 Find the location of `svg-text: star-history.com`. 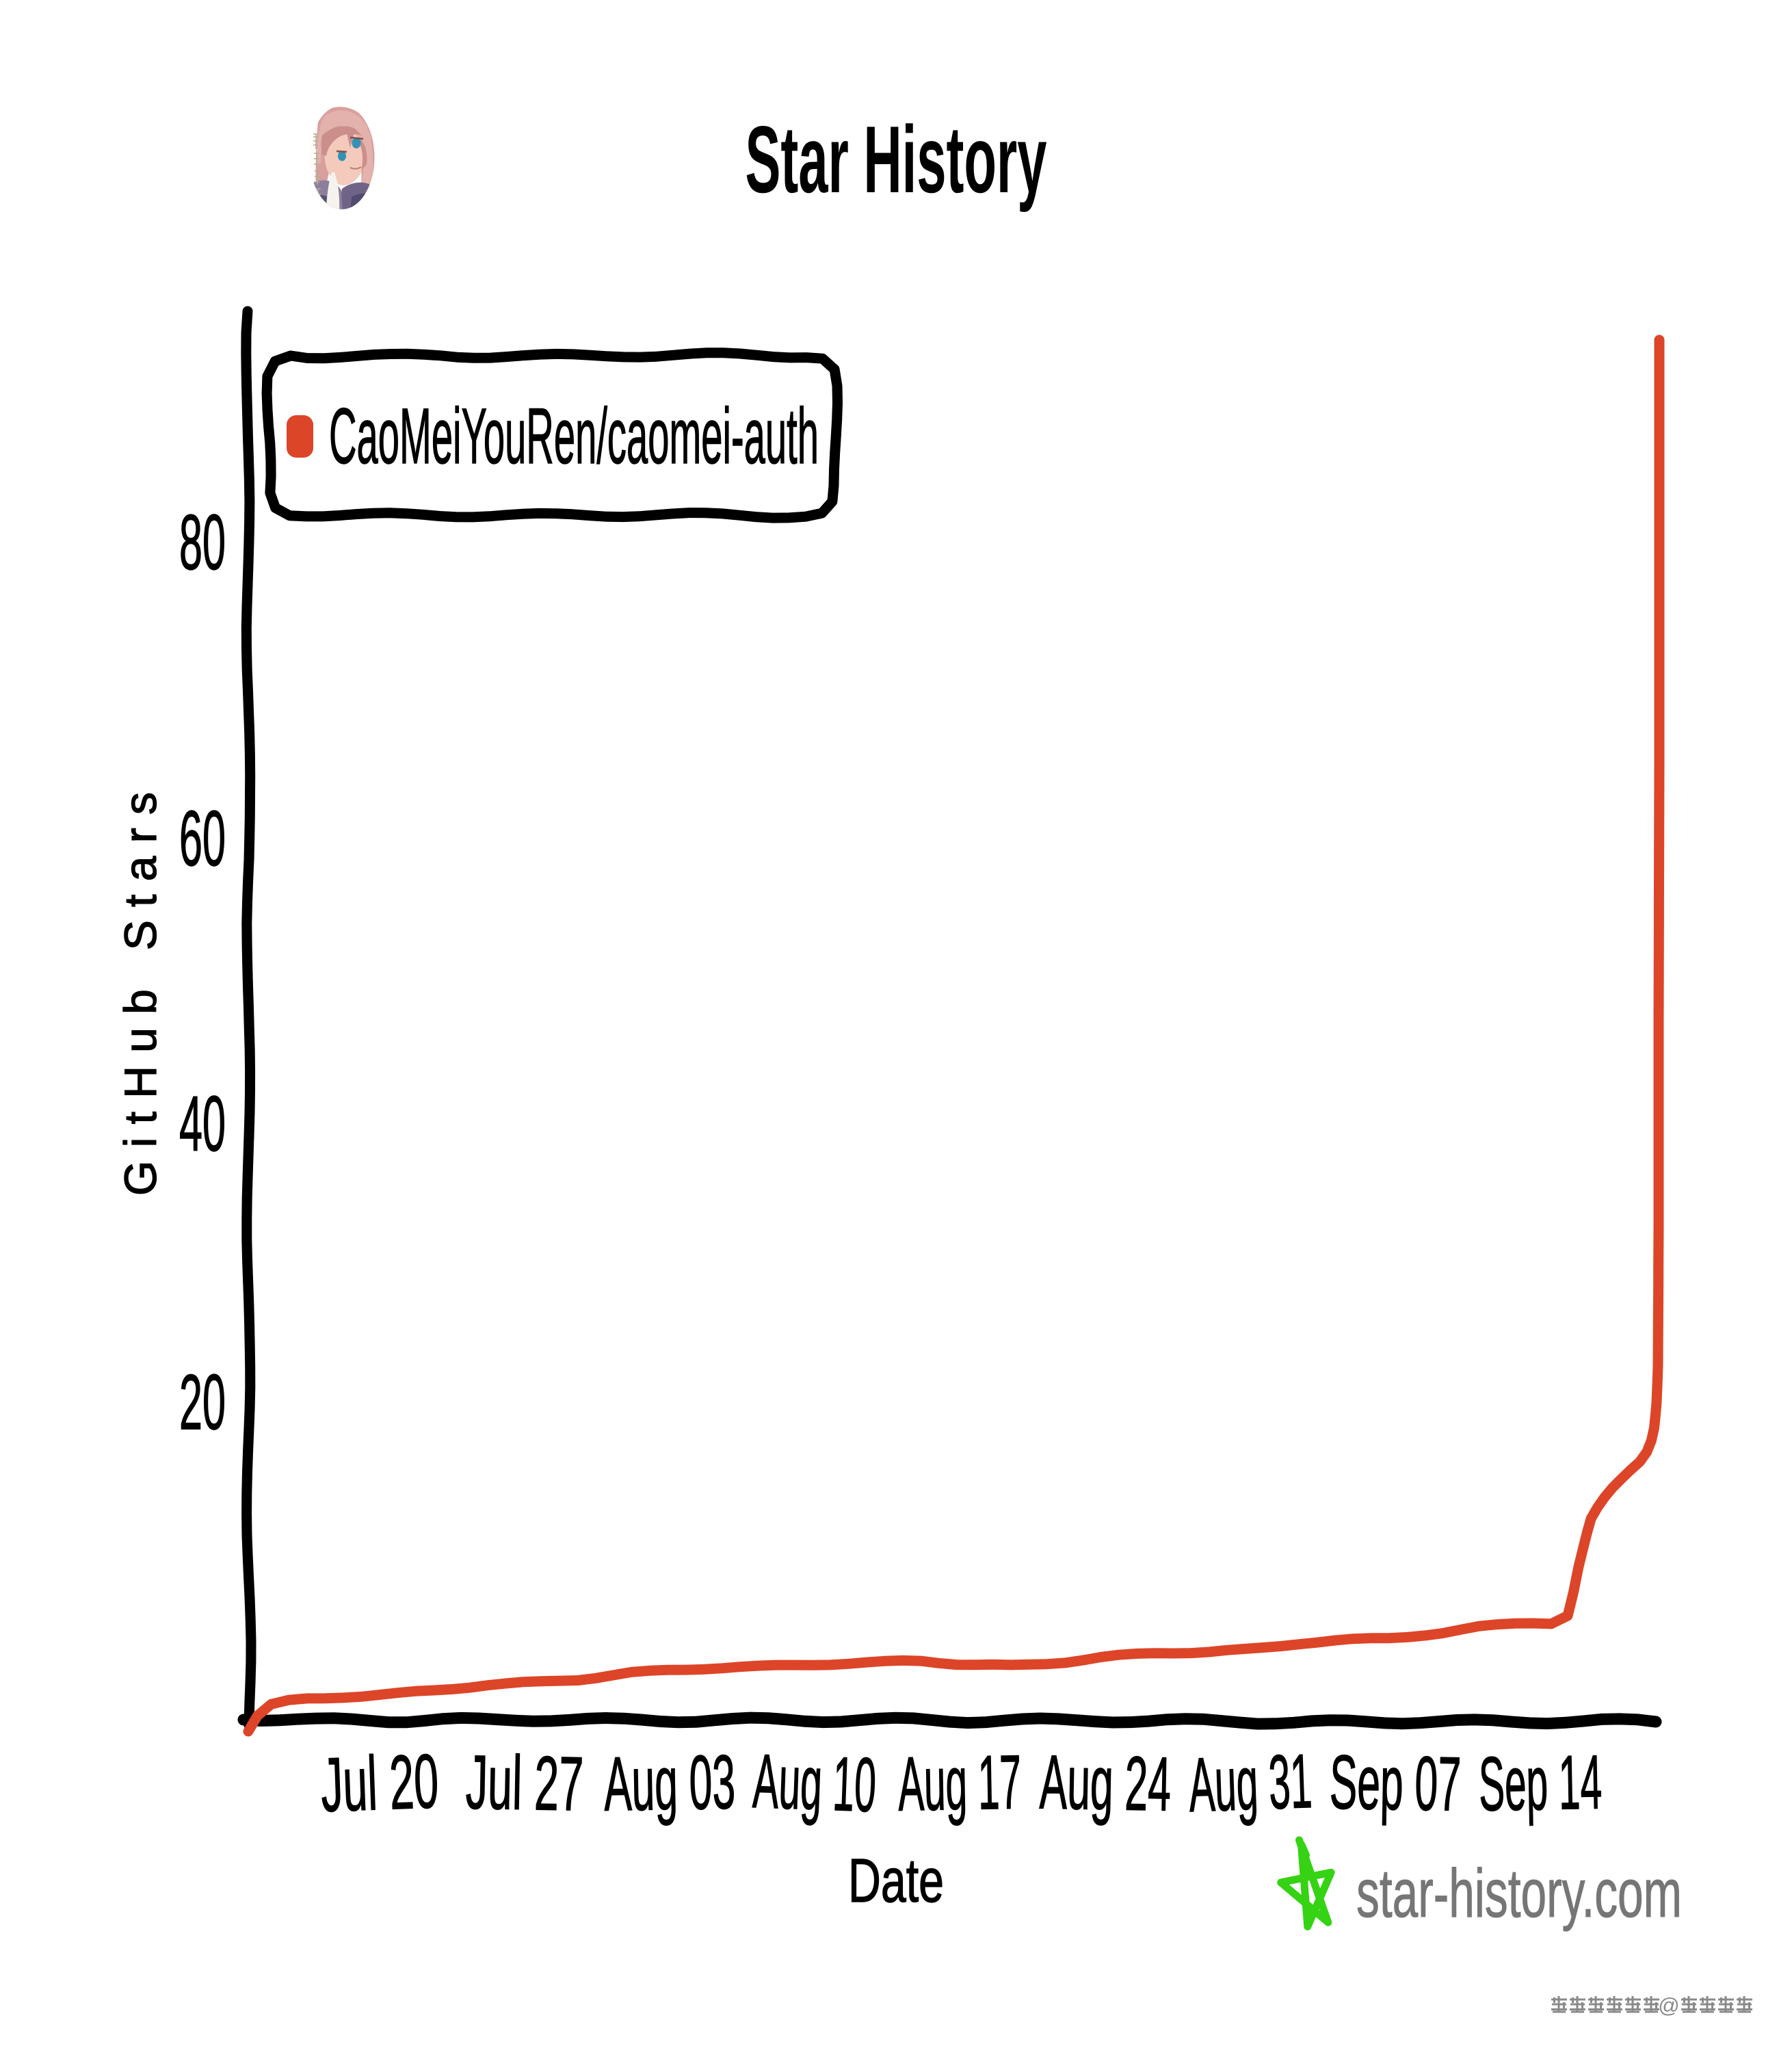

svg-text: star-history.com is located at coordinates (1519, 1893).